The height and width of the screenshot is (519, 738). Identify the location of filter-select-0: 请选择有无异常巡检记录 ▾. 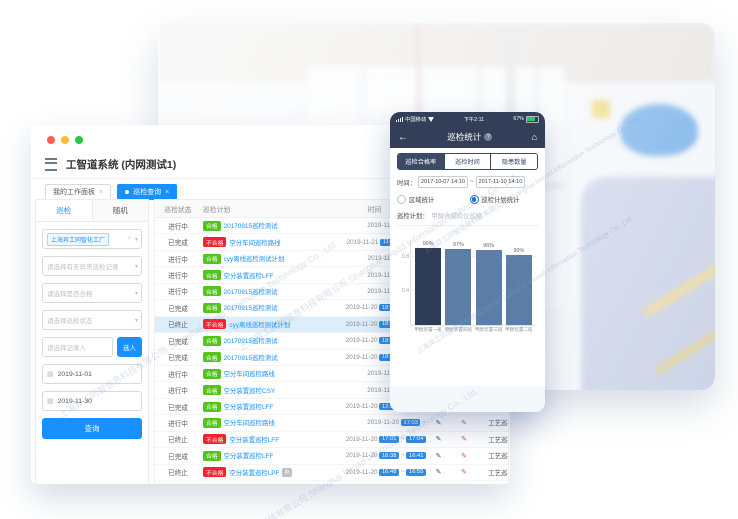
(92, 266).